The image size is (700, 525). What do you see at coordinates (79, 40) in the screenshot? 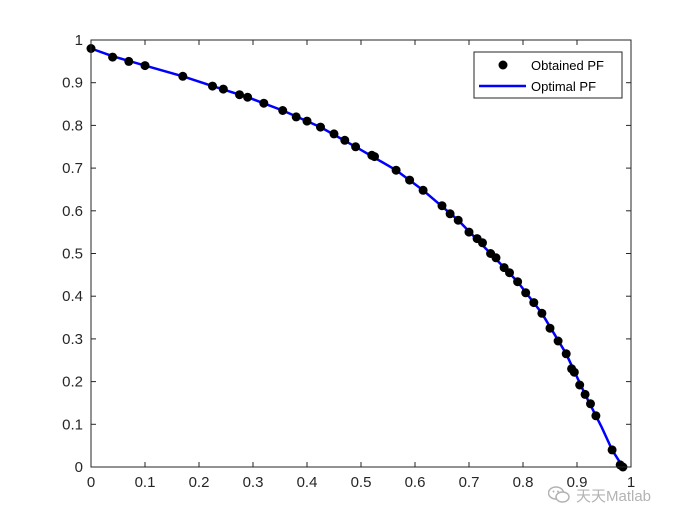
I see `y-tick-label: 1` at bounding box center [79, 40].